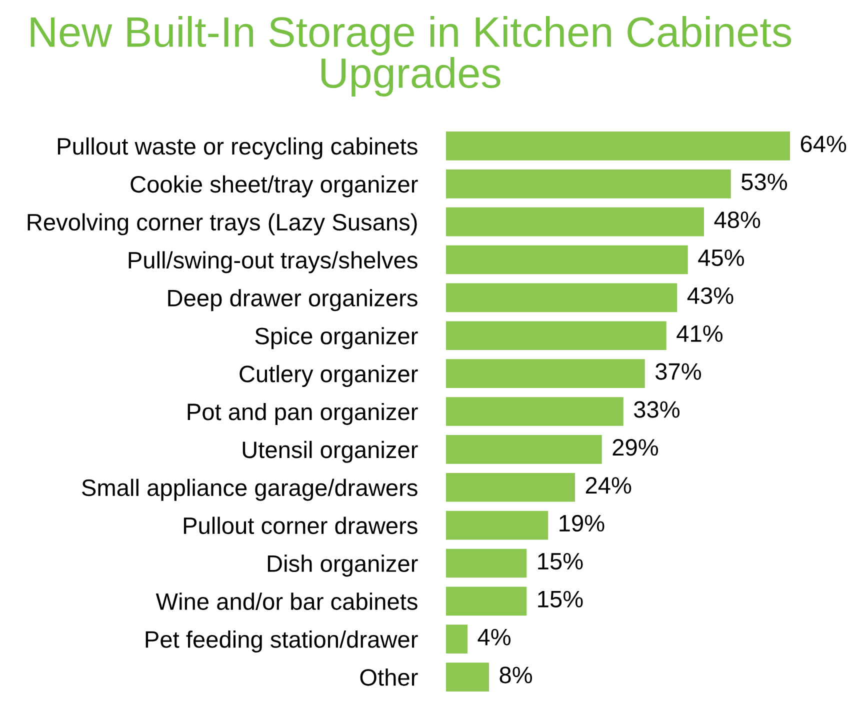 The width and height of the screenshot is (866, 704). I want to click on data-label: 43%, so click(710, 295).